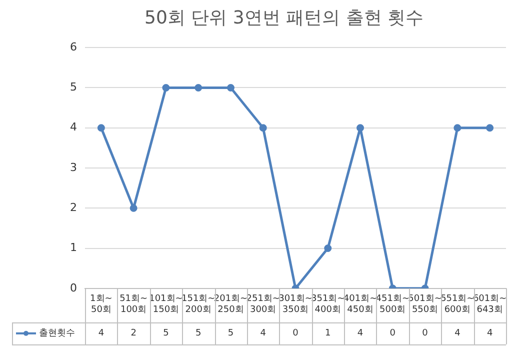  I want to click on x-tick-label: 351회~400회, so click(328, 304).